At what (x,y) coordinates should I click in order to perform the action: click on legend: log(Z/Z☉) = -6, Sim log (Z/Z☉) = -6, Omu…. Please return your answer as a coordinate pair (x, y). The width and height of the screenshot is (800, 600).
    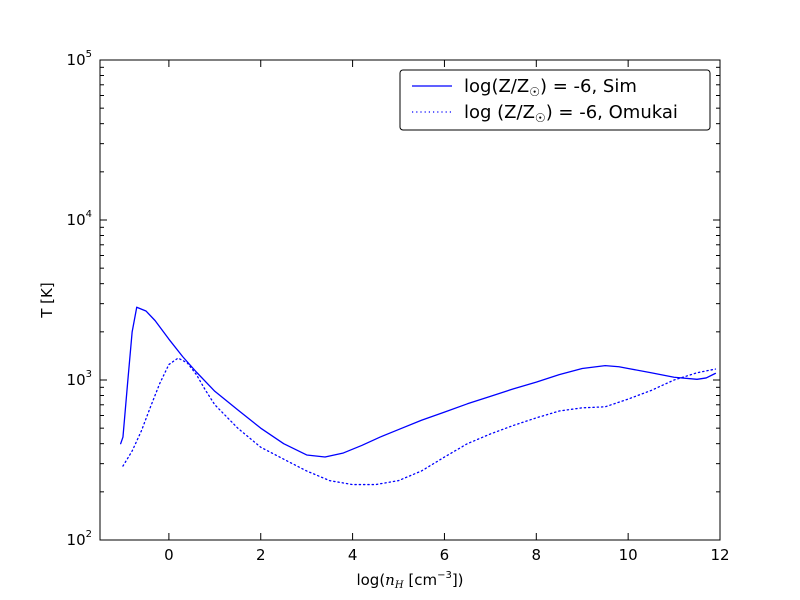
    Looking at the image, I should click on (555, 100).